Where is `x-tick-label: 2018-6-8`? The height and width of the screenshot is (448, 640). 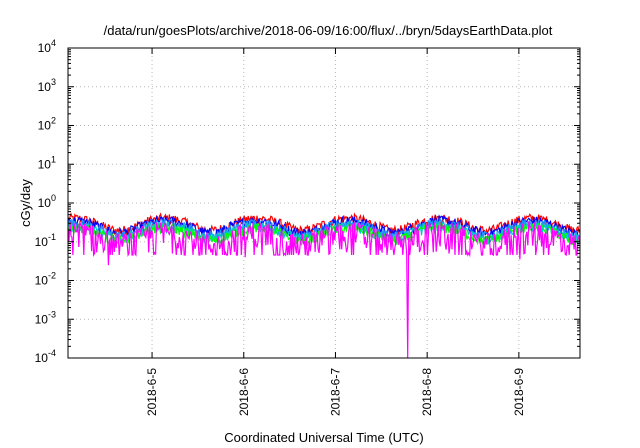 x-tick-label: 2018-6-8 is located at coordinates (427, 392).